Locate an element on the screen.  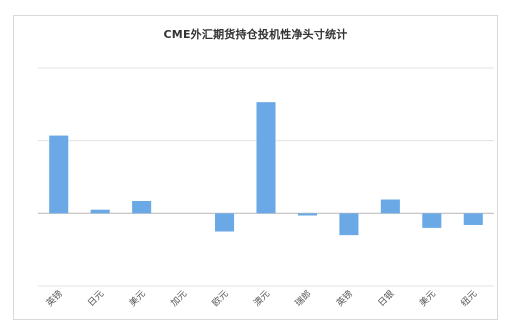
x-tick-label-3: 加元 is located at coordinates (179, 298).